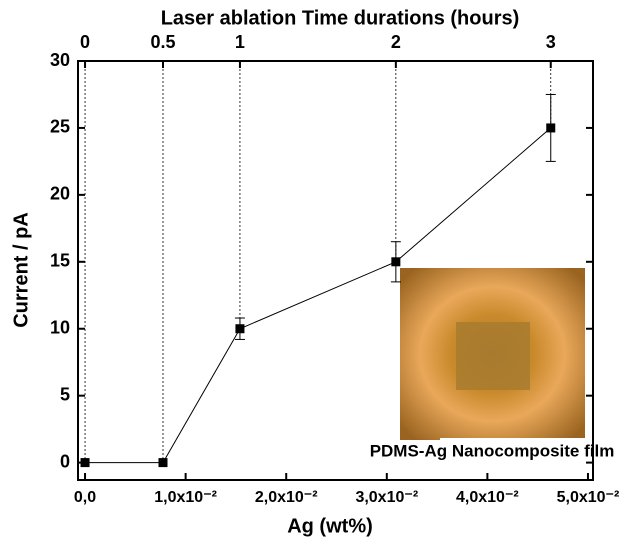 This screenshot has height=547, width=628. I want to click on x-axis-label: Ag (wt%), so click(330, 526).